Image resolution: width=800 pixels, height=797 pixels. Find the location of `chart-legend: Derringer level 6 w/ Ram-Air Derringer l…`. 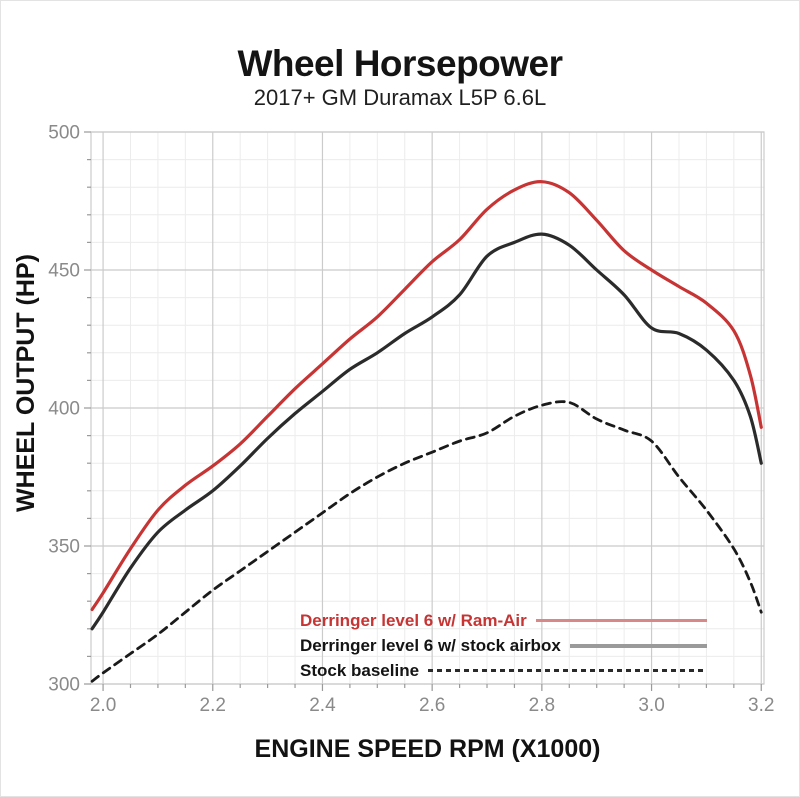

chart-legend: Derringer level 6 w/ Ram-Air Derringer l… is located at coordinates (503, 645).